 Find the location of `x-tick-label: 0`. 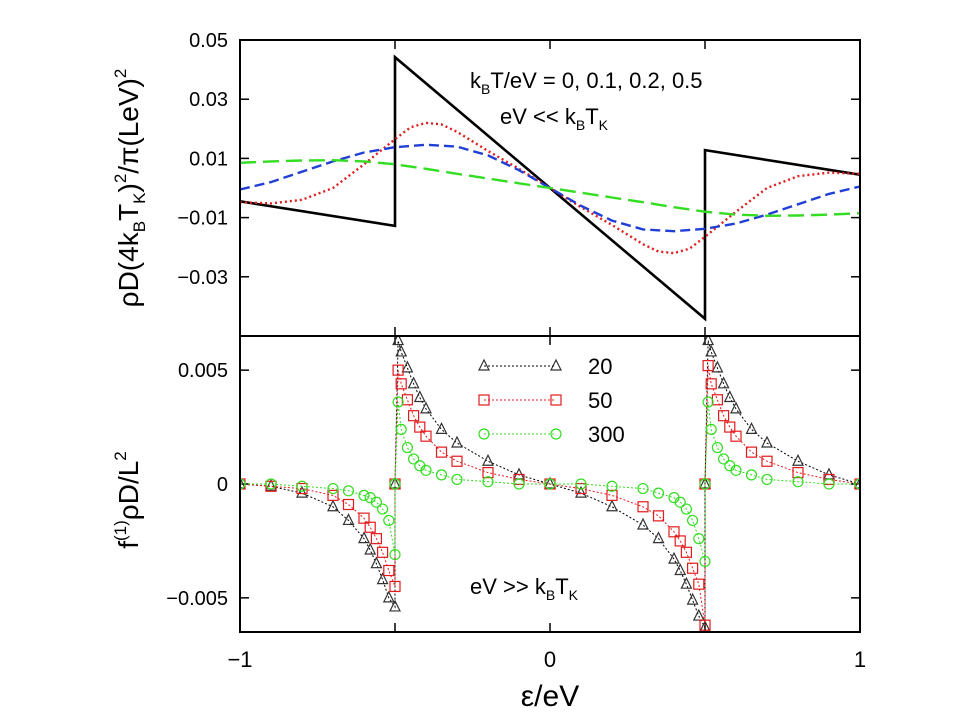

x-tick-label: 0 is located at coordinates (550, 659).